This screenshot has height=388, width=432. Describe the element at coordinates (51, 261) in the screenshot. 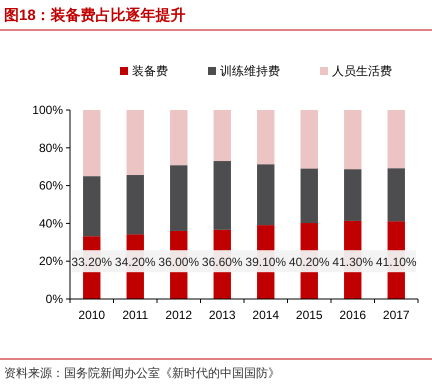

I see `y-tick-label: 20%` at that location.